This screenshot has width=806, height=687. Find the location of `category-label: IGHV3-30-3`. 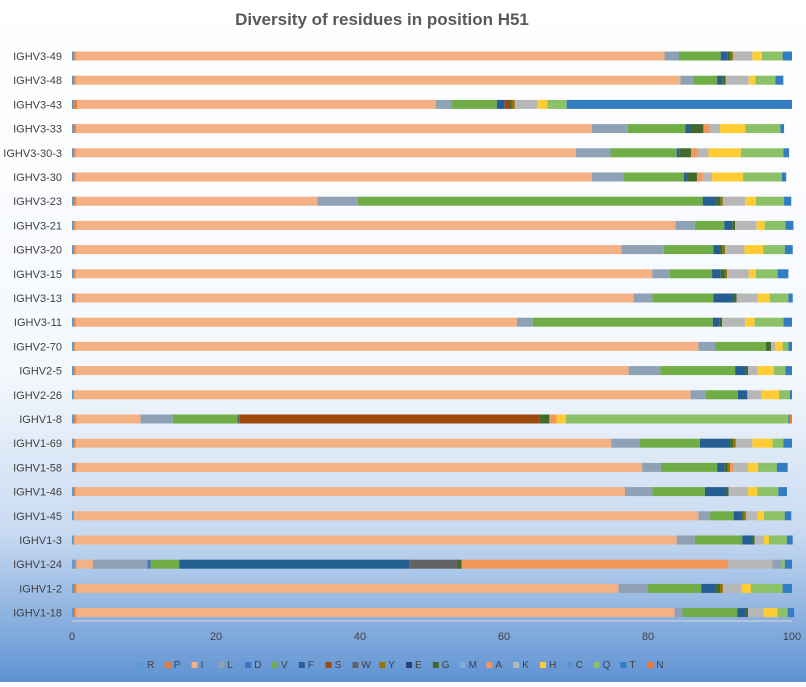

category-label: IGHV3-30-3 is located at coordinates (32, 154).